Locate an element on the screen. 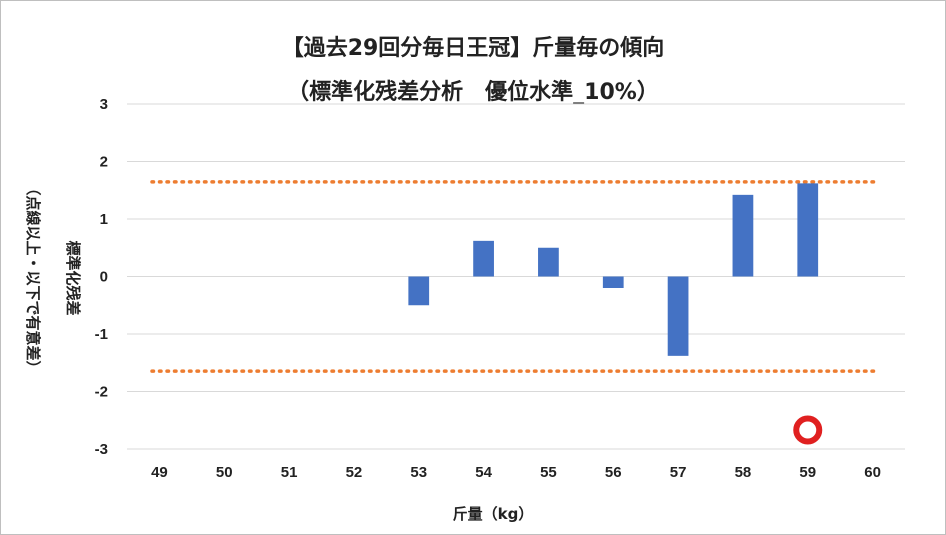 The height and width of the screenshot is (535, 946). markers is located at coordinates (808, 430).